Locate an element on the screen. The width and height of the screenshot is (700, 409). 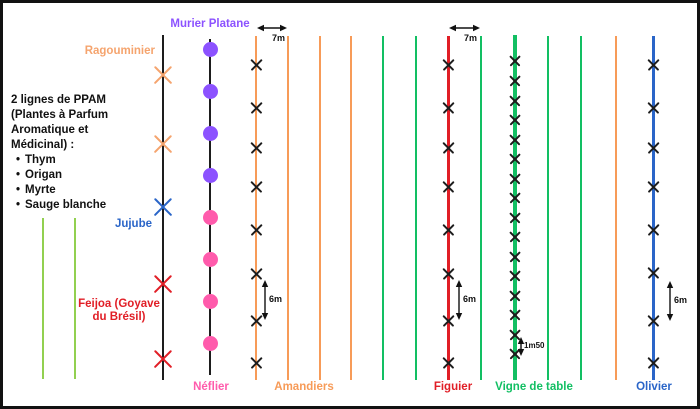
spacing-7m-left-label: 7m is located at coordinates (279, 38).